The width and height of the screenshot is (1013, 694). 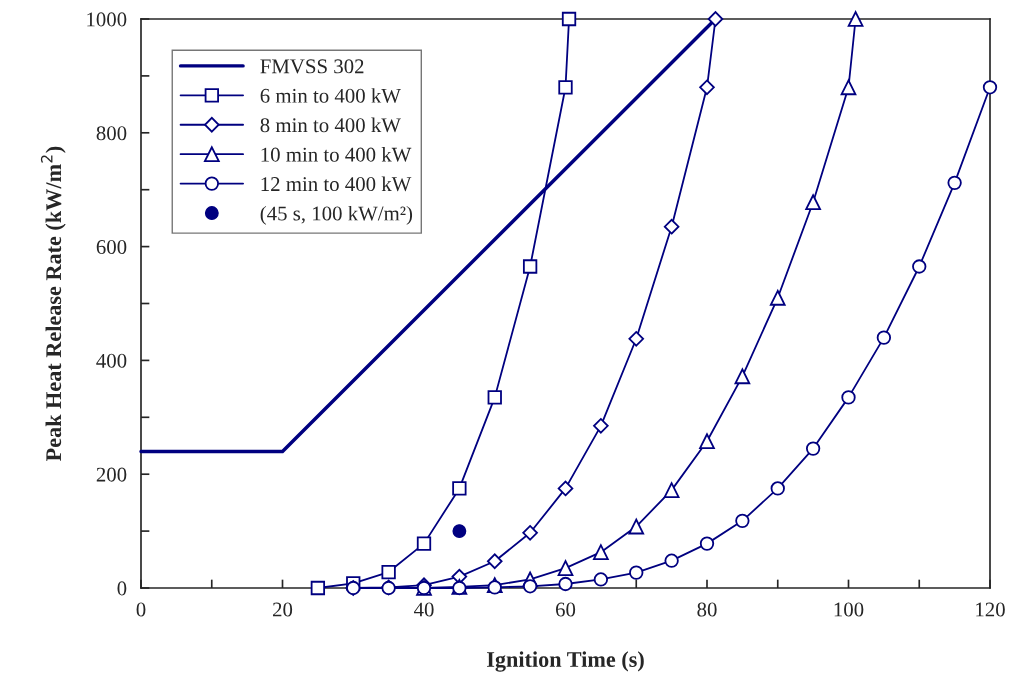 What do you see at coordinates (141, 609) in the screenshot?
I see `x-tick-label: 0` at bounding box center [141, 609].